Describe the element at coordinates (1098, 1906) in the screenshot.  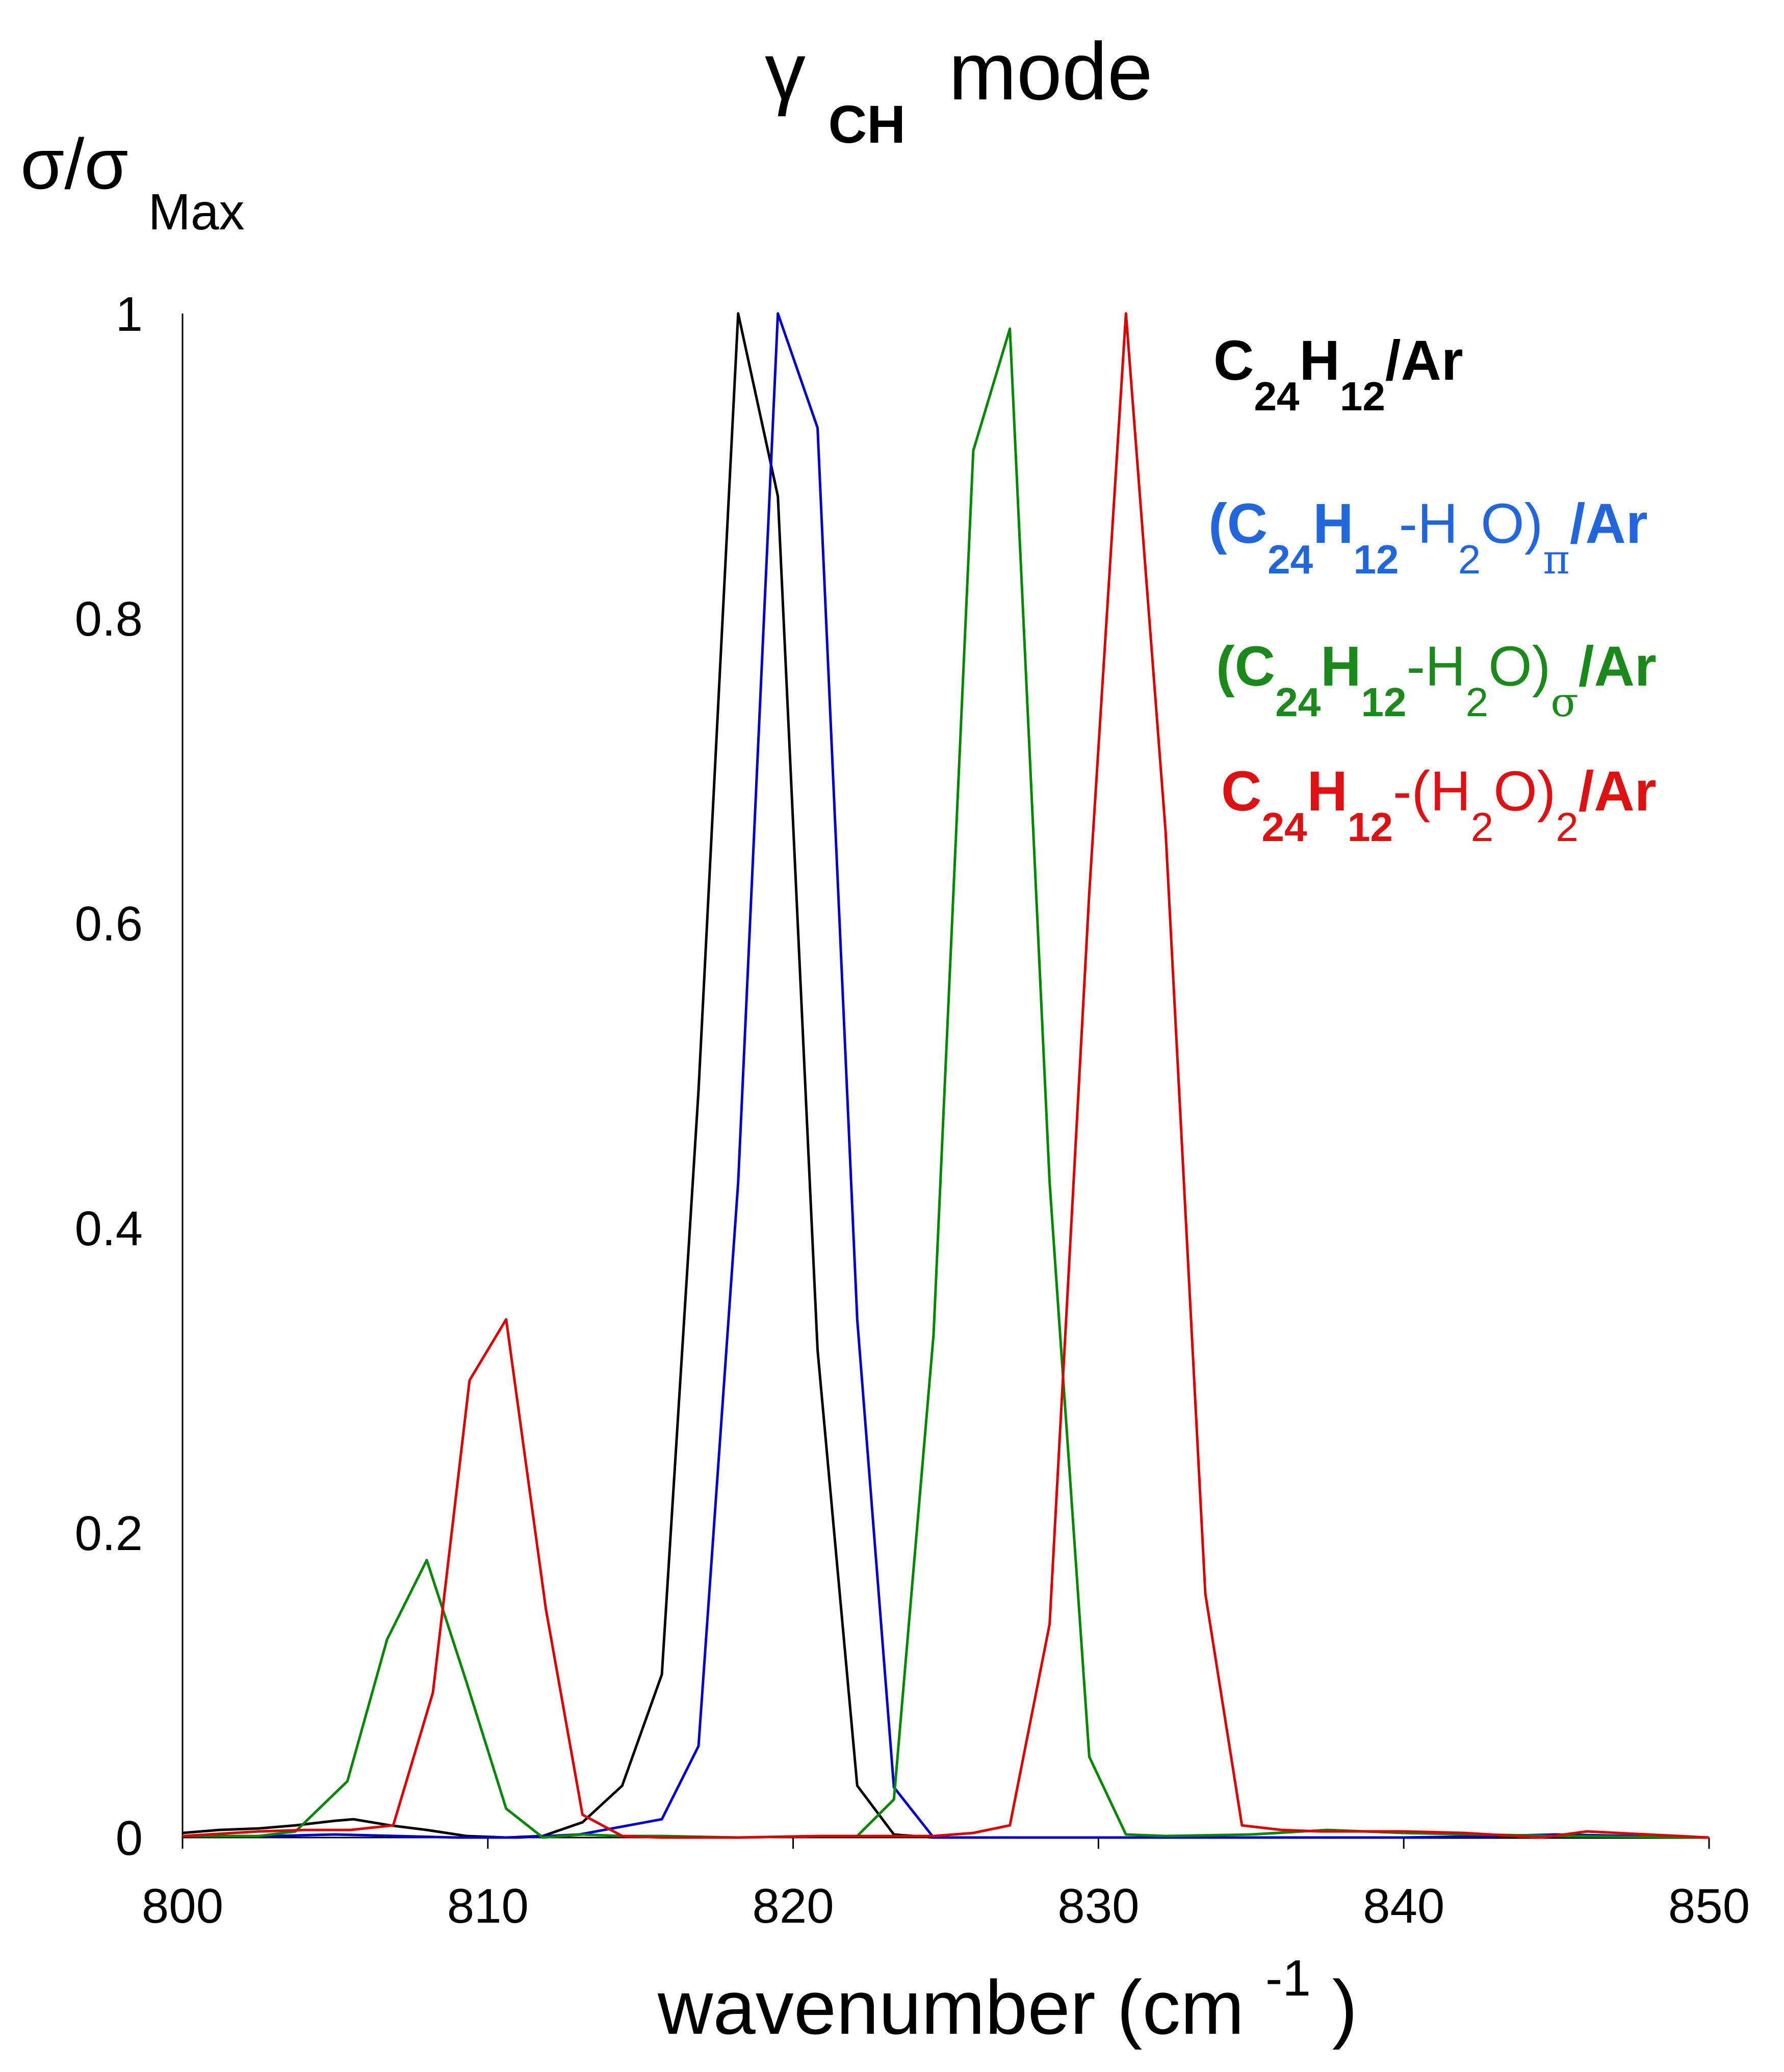
I see `x-tick-label: 830` at that location.